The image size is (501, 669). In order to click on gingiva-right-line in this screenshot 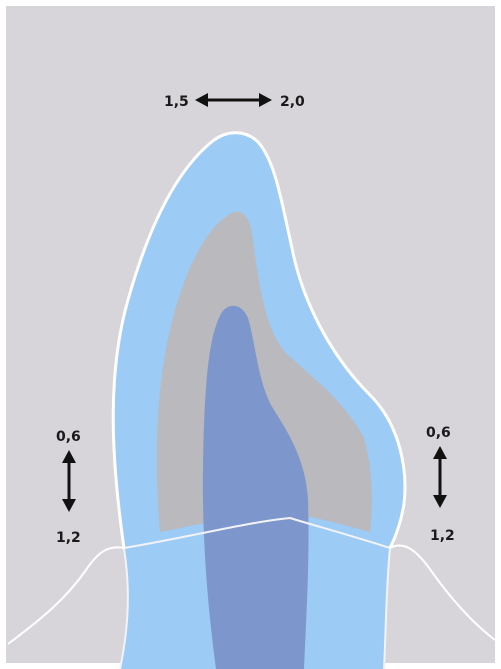, I will do `click(442, 592)`.